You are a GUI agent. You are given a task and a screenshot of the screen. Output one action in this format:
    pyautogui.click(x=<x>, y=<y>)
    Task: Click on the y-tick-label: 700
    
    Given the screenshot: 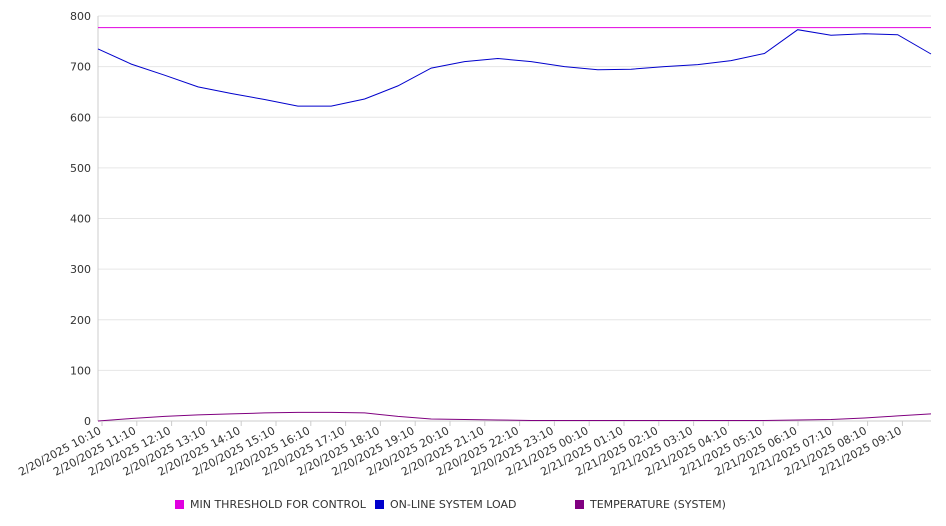 What is the action you would take?
    pyautogui.click(x=80, y=67)
    